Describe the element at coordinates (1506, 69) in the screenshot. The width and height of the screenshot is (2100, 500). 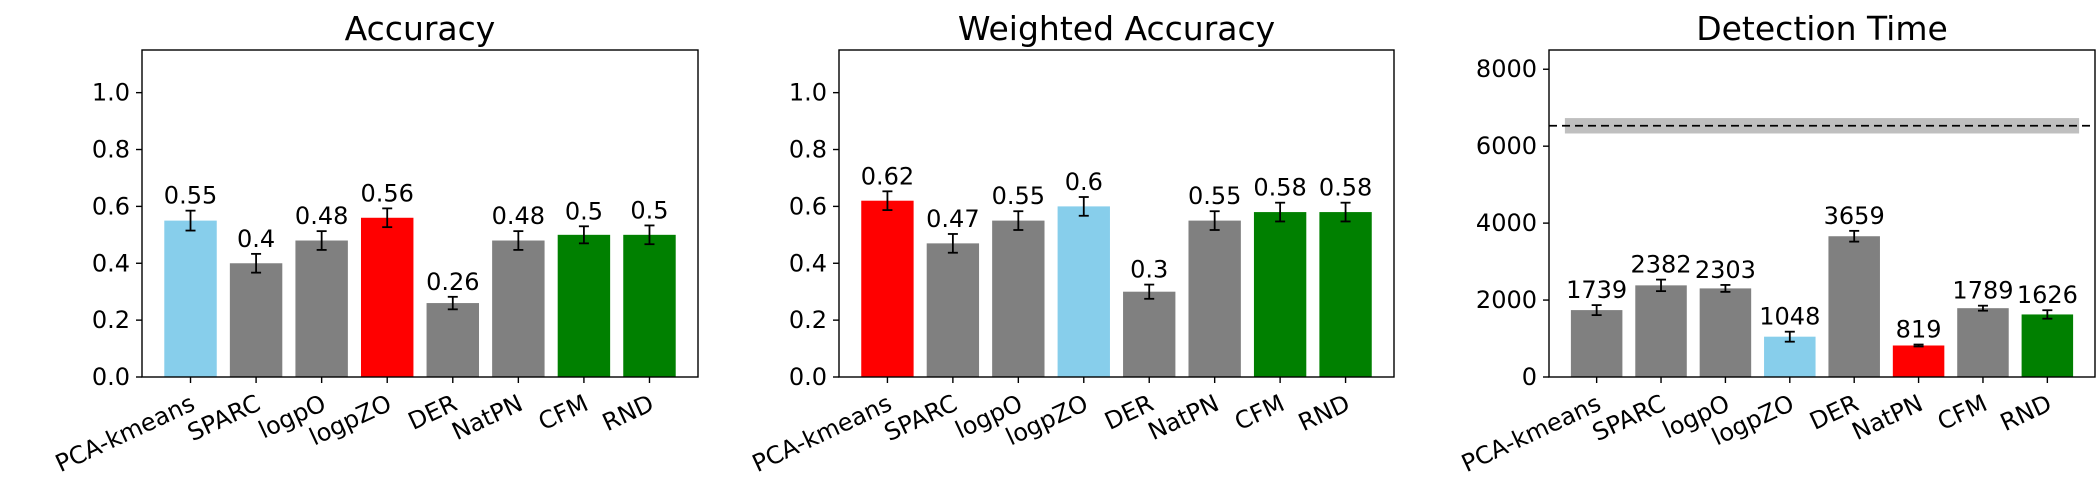
I see `y-tick-label: 8000` at that location.